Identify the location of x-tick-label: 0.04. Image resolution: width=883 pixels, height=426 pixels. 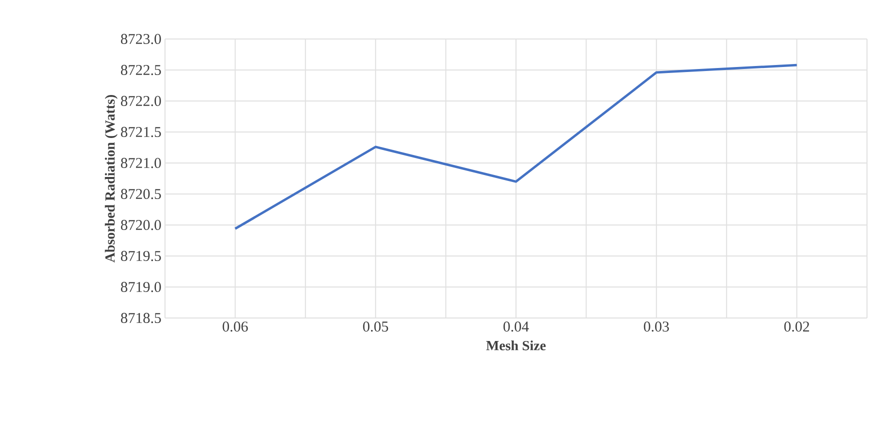
(516, 327).